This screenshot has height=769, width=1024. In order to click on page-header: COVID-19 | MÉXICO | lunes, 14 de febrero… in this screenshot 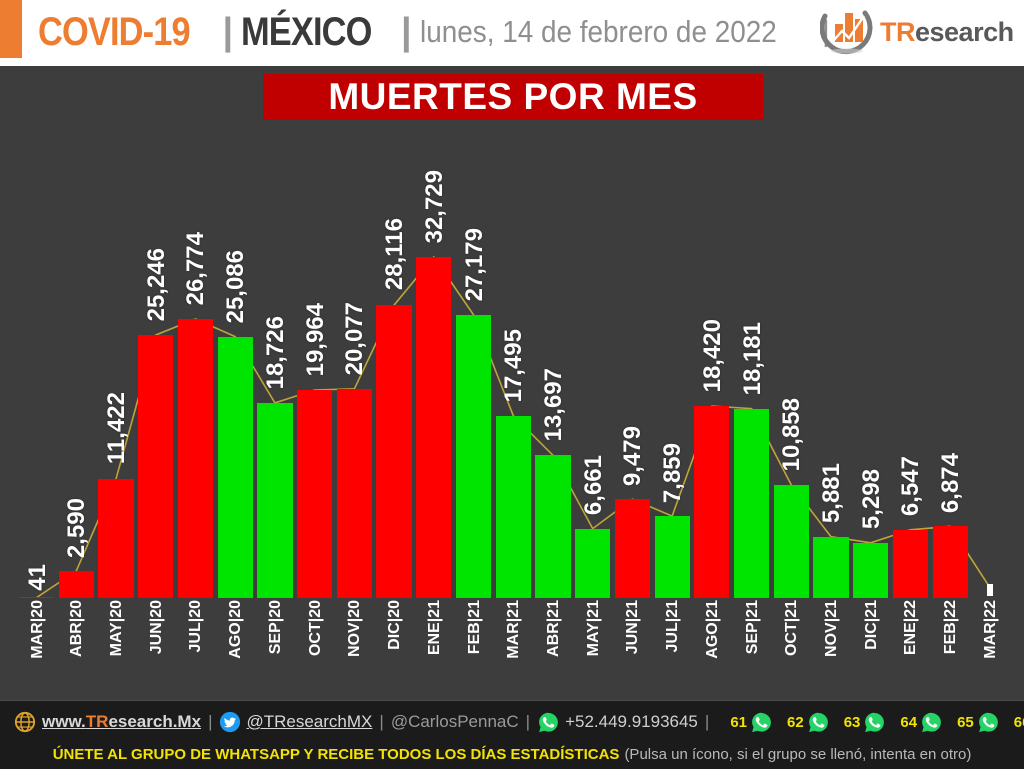, I will do `click(512, 33)`.